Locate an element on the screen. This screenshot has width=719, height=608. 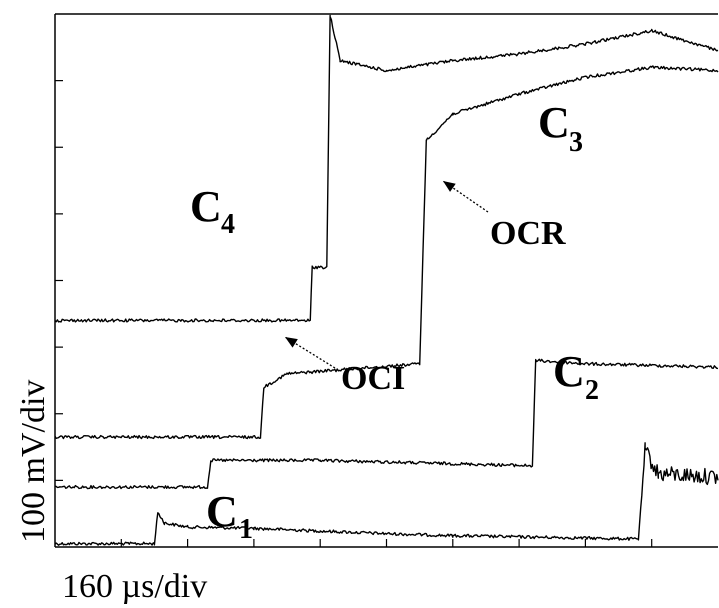
label-c2: C is located at coordinates (569, 371).